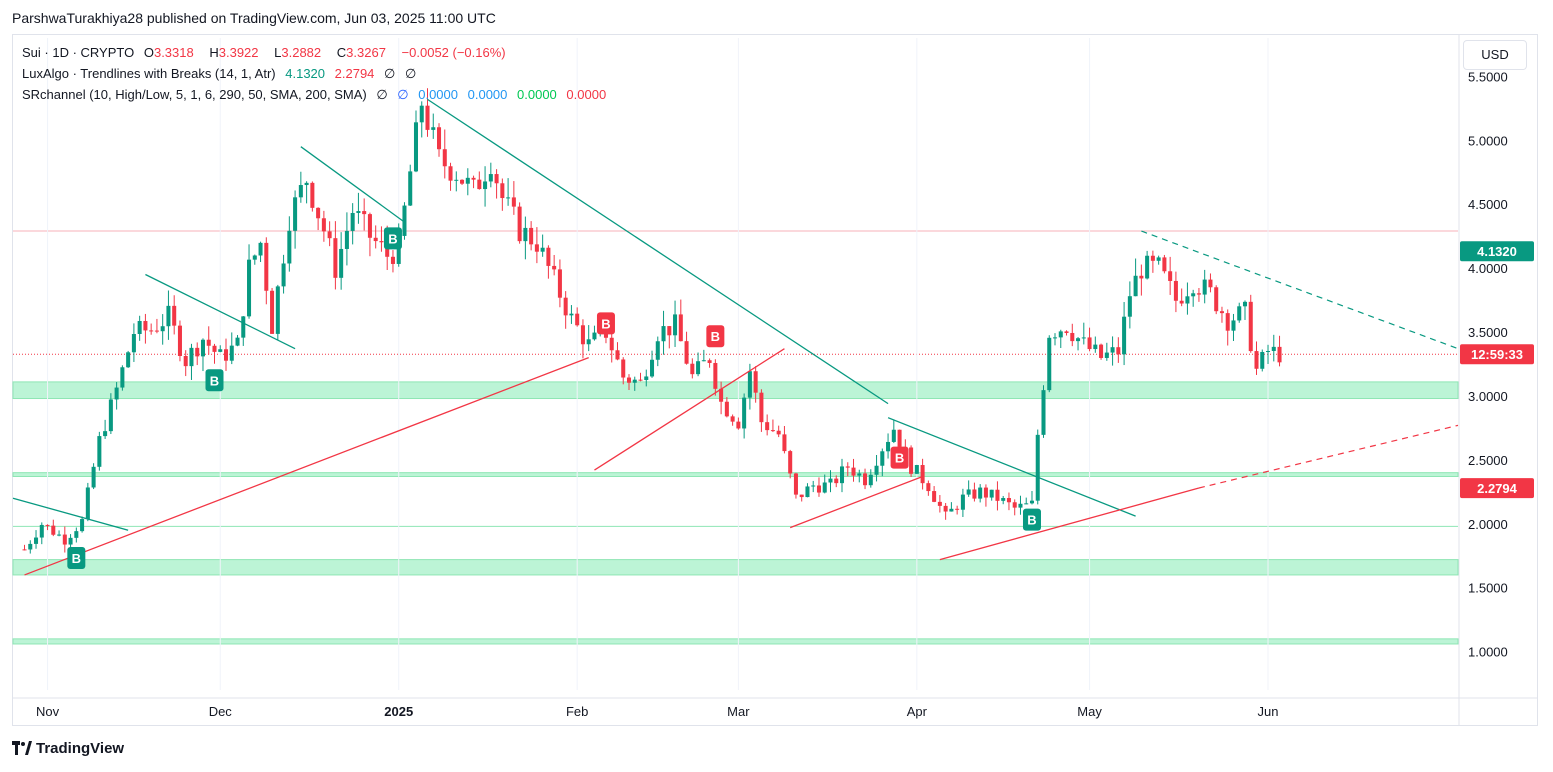 This screenshot has height=772, width=1553. What do you see at coordinates (382, 94) in the screenshot?
I see `indicator-srchannel-value-1: ∅` at bounding box center [382, 94].